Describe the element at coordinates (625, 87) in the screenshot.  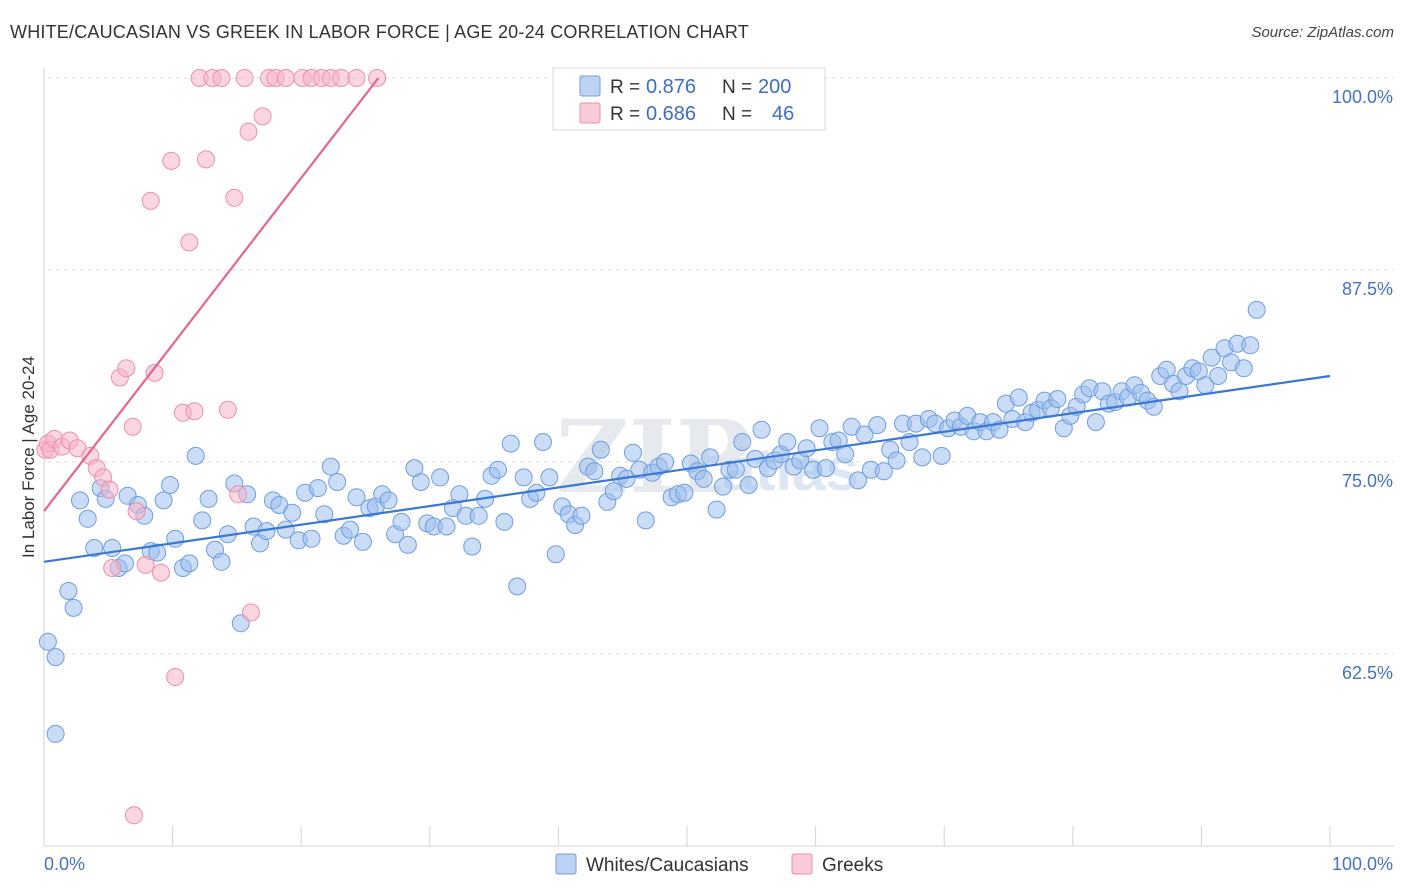
I see `legend-r-label-whites: R =` at that location.